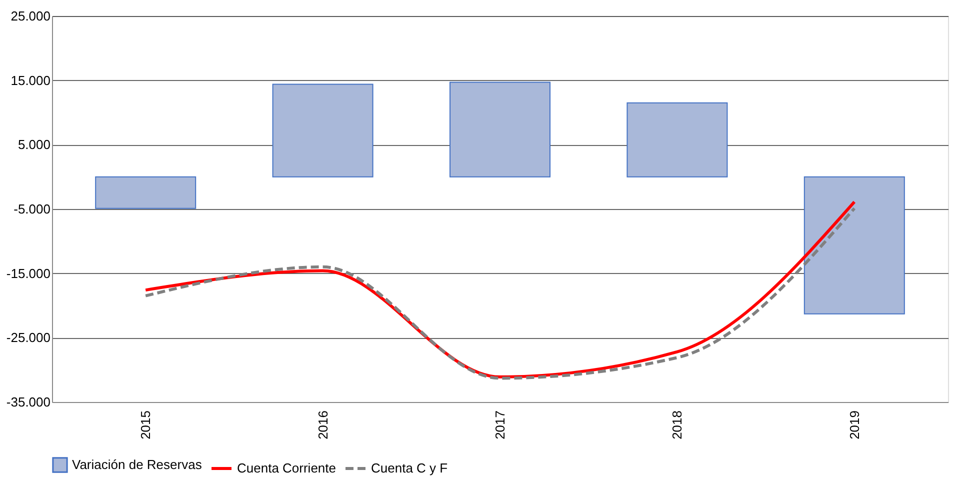 Image resolution: width=963 pixels, height=481 pixels. I want to click on x-tick-label: 2015, so click(146, 425).